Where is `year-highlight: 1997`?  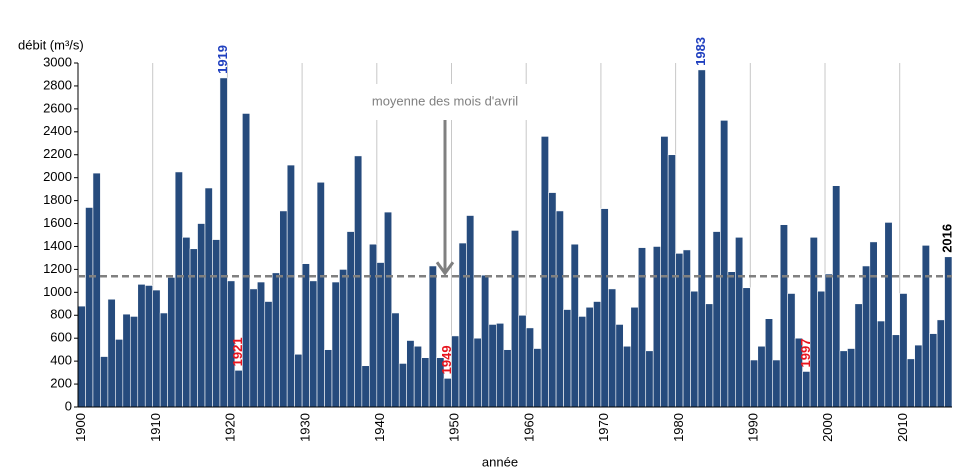
year-highlight: 1997 is located at coordinates (805, 353).